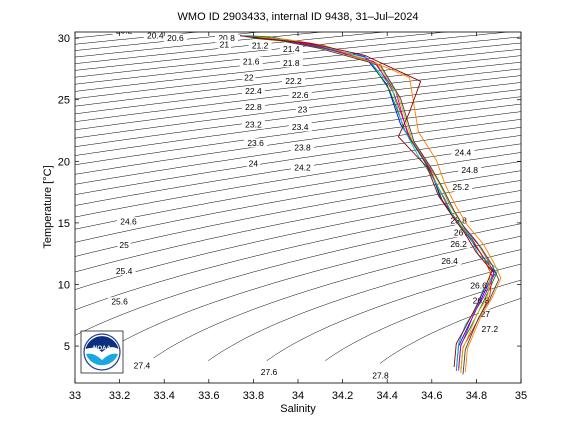 This screenshot has height=432, width=576. I want to click on x-tick-label: 33, so click(75, 396).